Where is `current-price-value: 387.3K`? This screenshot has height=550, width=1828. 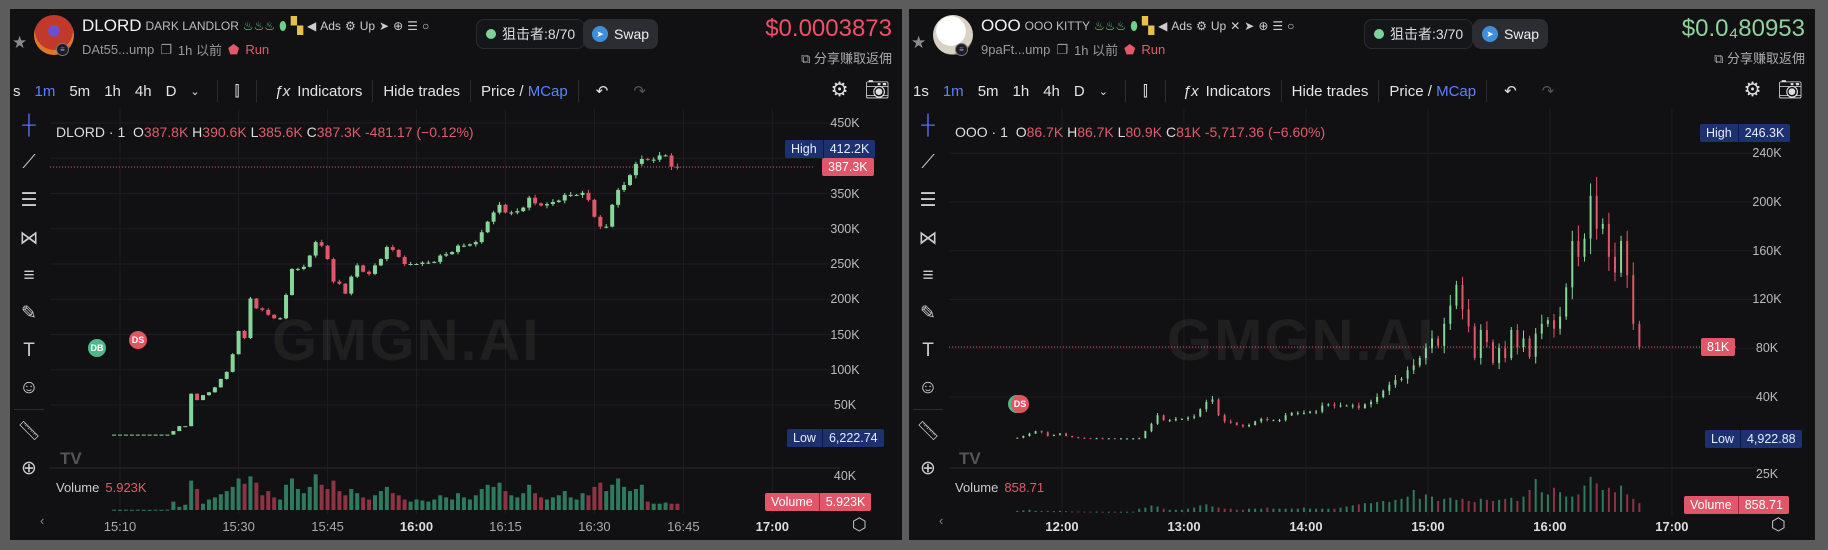 current-price-value: 387.3K is located at coordinates (848, 167).